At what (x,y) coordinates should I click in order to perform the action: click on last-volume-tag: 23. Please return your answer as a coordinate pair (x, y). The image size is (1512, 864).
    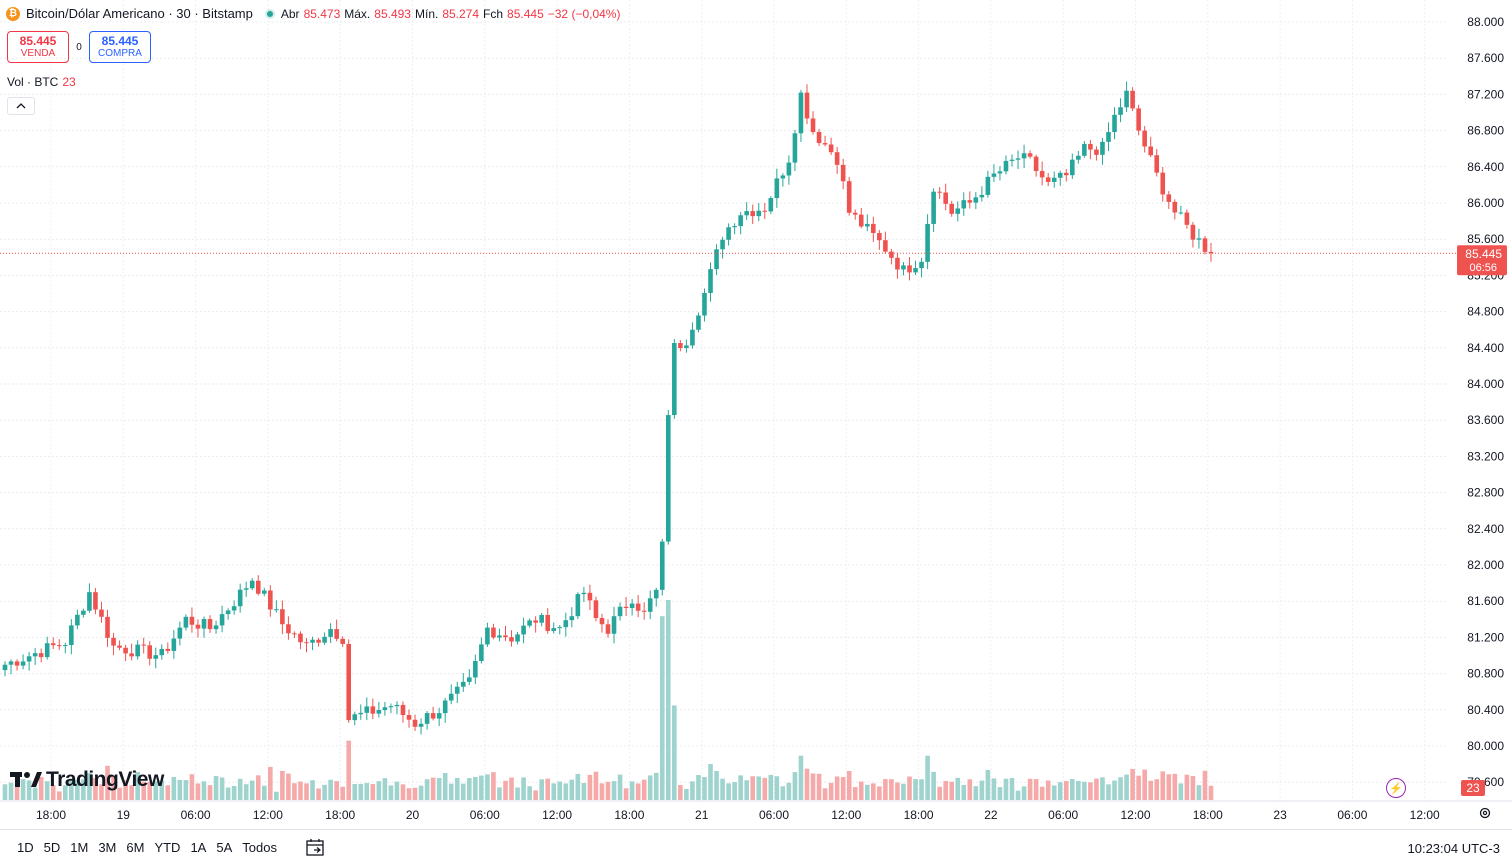
    Looking at the image, I should click on (1473, 788).